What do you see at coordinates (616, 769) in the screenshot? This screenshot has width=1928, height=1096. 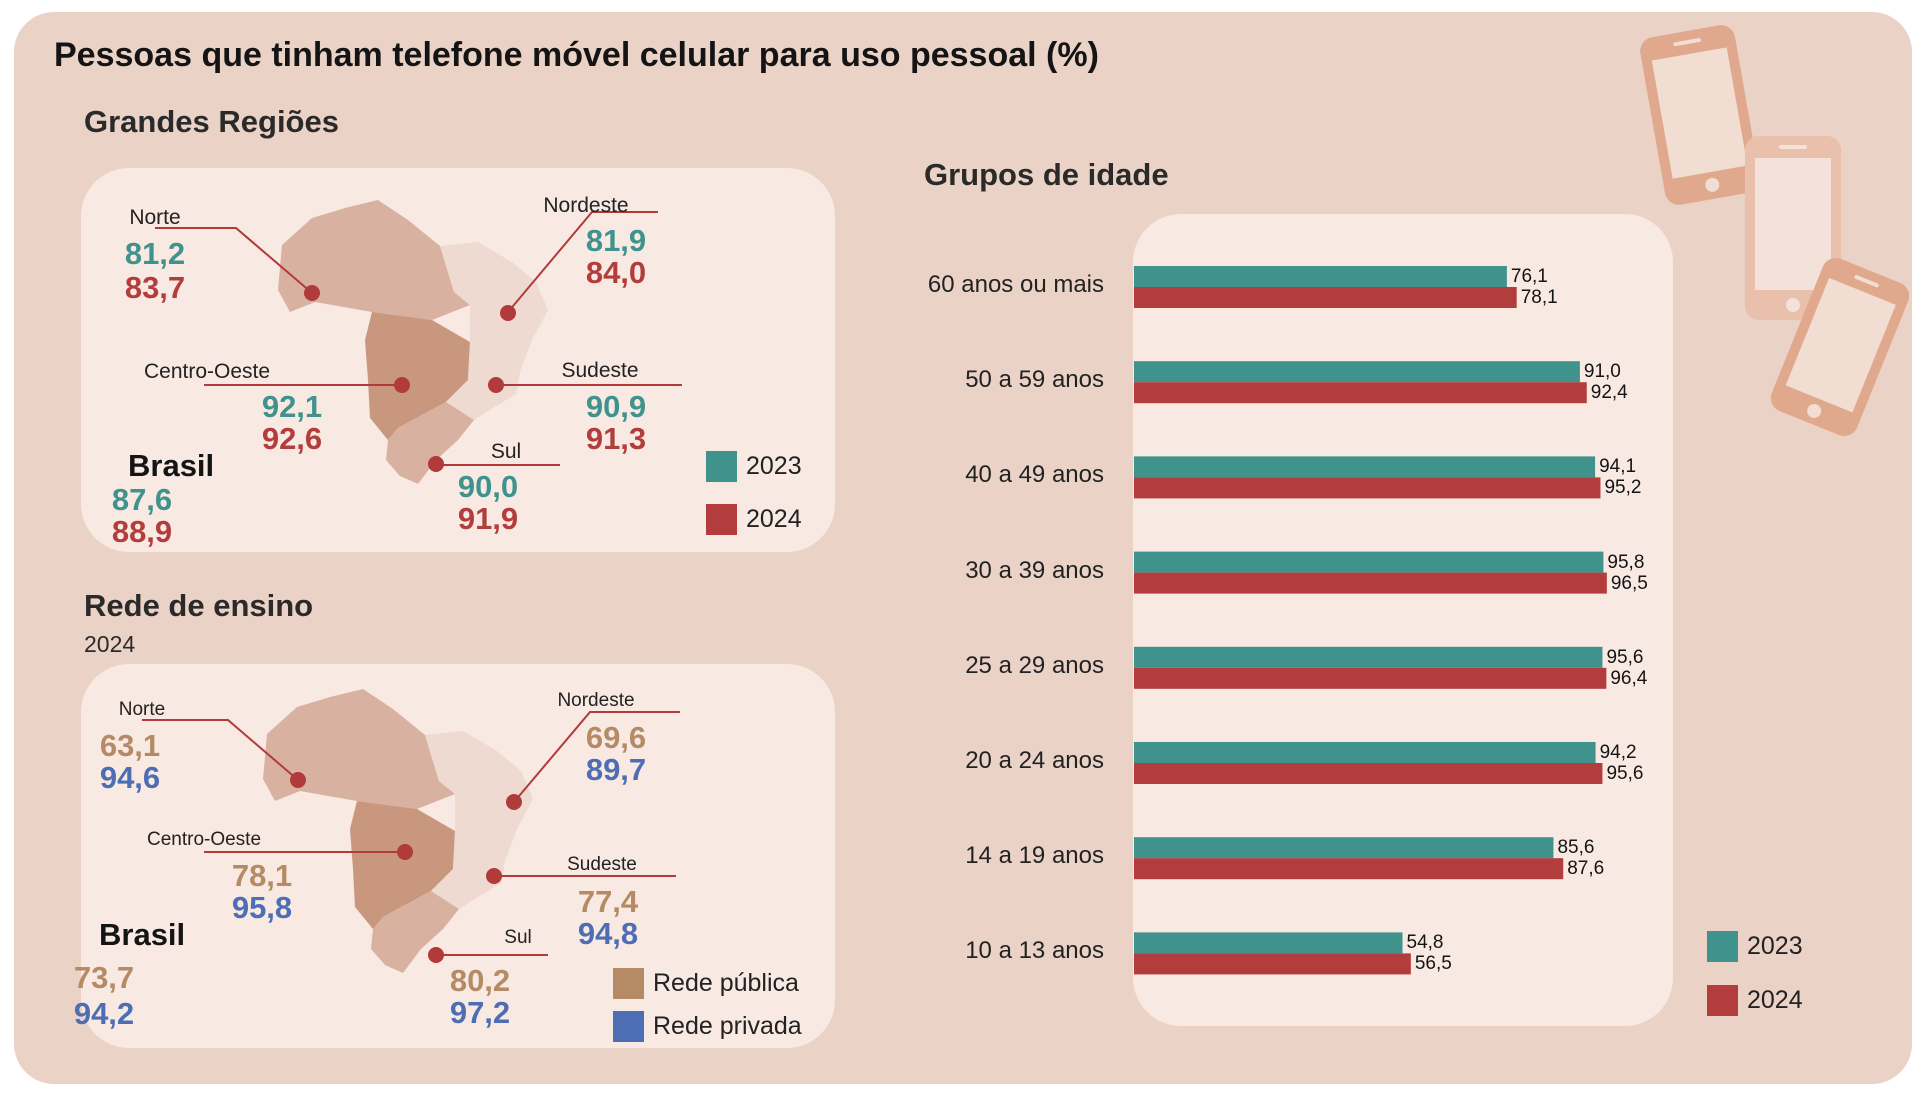 I see `rede-nordeste-privada: 89,7` at bounding box center [616, 769].